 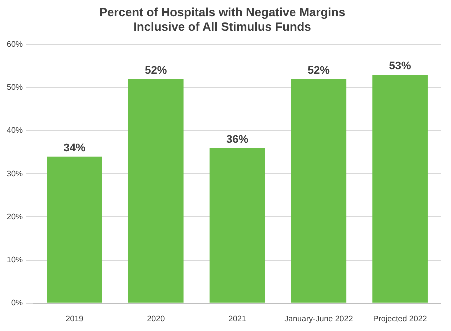 What do you see at coordinates (17, 303) in the screenshot?
I see `y-tick-label: 0%` at bounding box center [17, 303].